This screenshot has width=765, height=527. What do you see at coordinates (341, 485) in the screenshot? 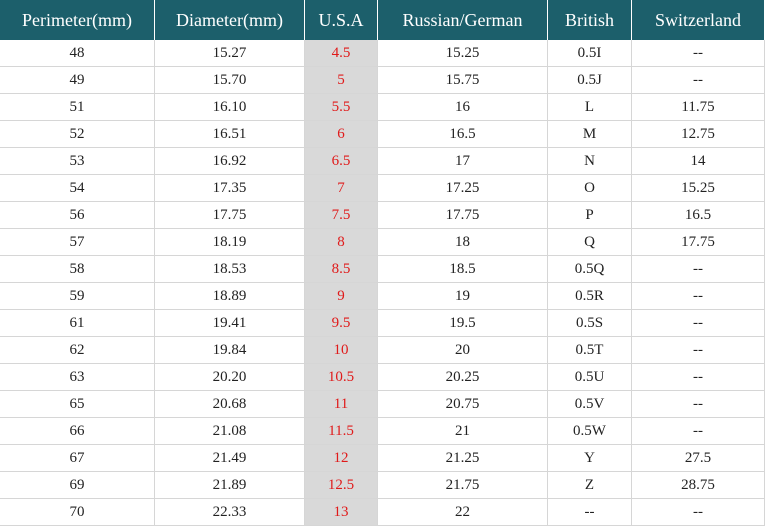
I see `table-cell: 12.5` at bounding box center [341, 485].